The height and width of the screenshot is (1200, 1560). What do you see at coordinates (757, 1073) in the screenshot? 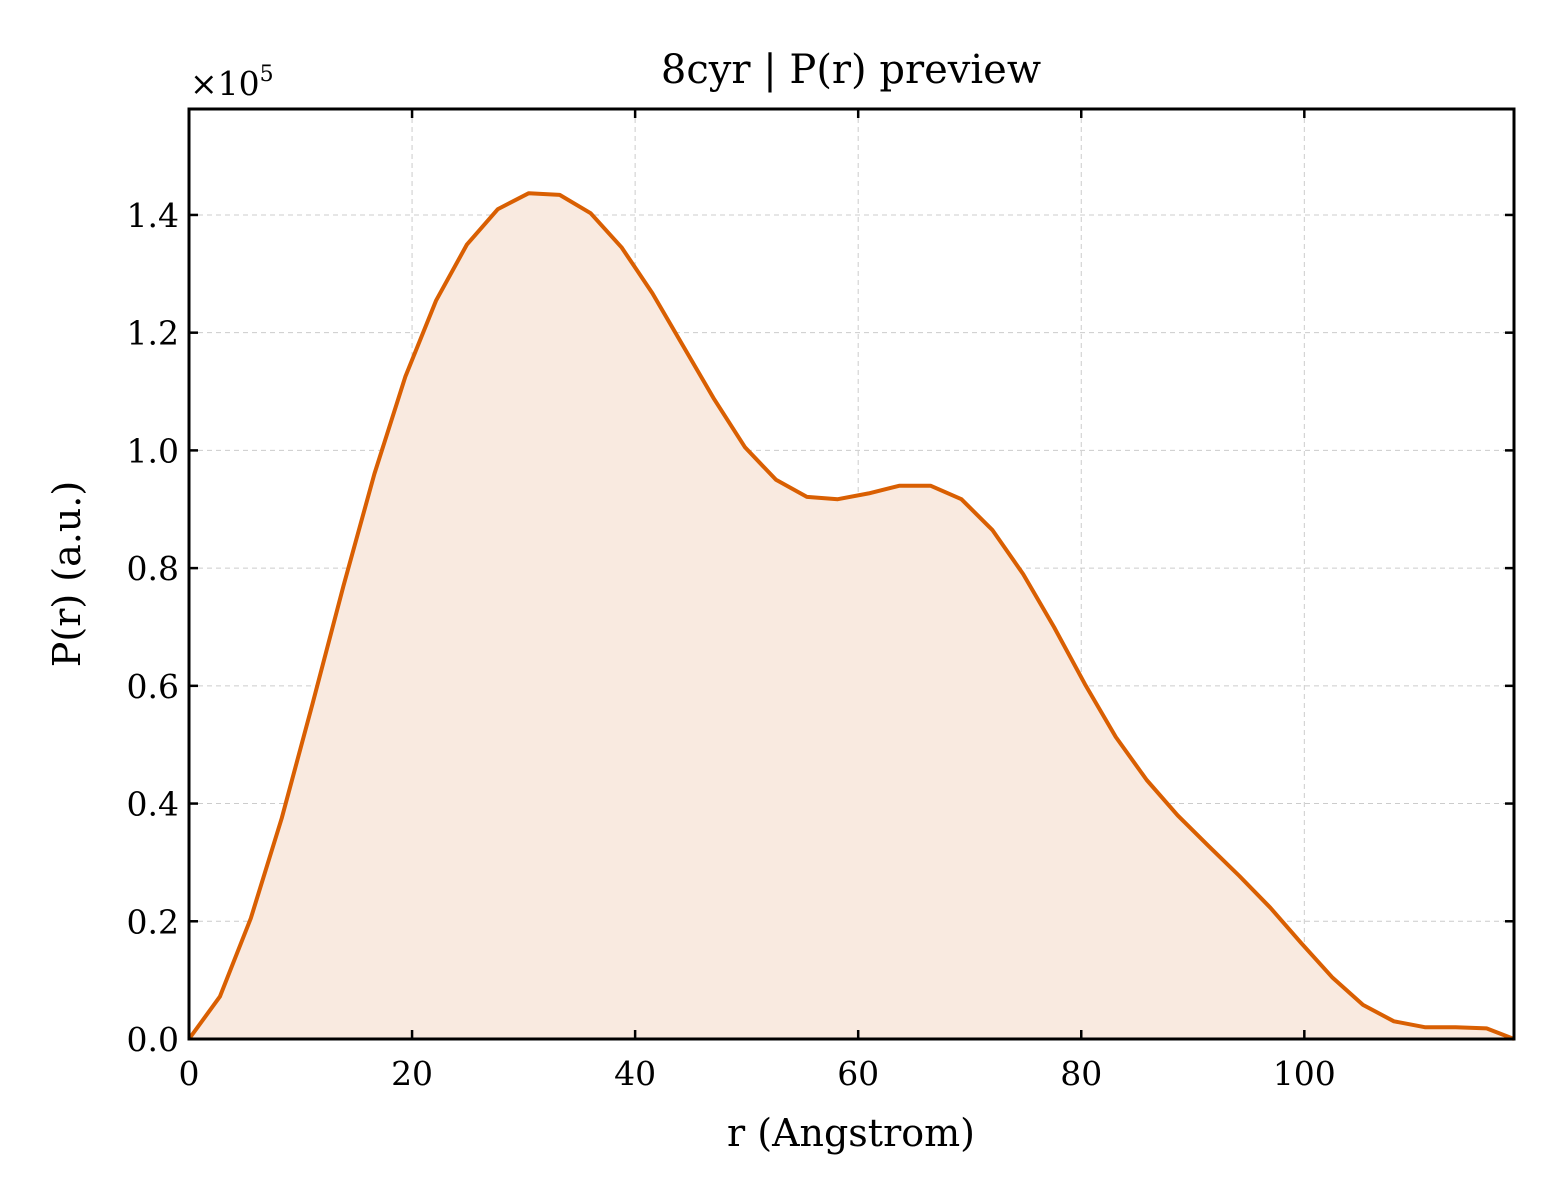
I see `x-tick-labels: 0 20 40 60 80 100` at bounding box center [757, 1073].